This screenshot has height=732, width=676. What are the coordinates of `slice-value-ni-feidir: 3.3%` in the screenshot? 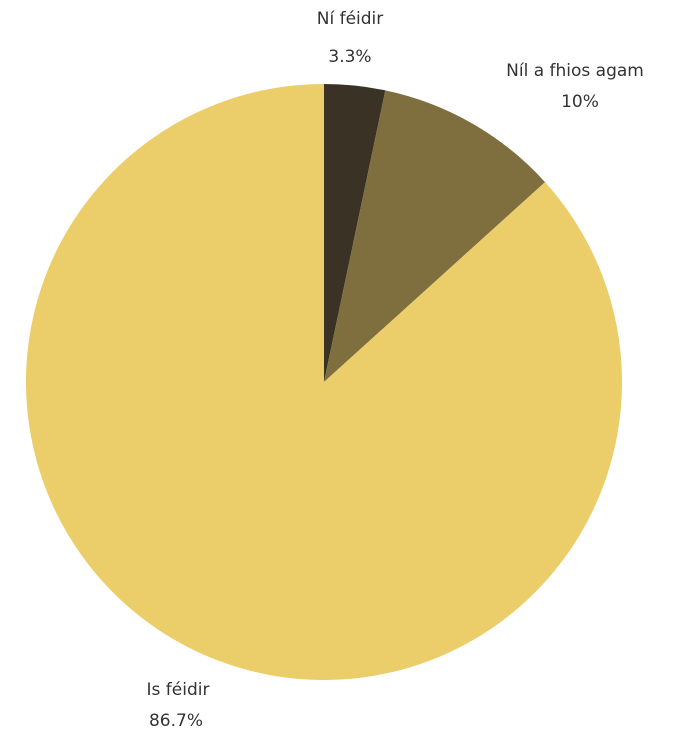 It's located at (349, 57).